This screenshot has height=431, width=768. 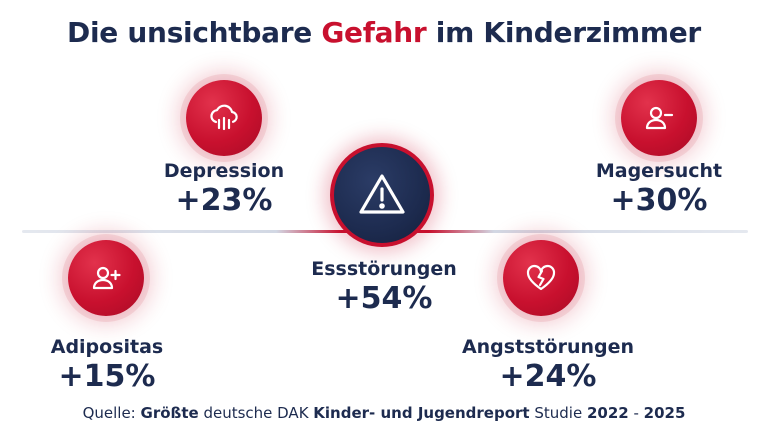 I want to click on title-part1: Die unsichtbare, so click(x=194, y=32).